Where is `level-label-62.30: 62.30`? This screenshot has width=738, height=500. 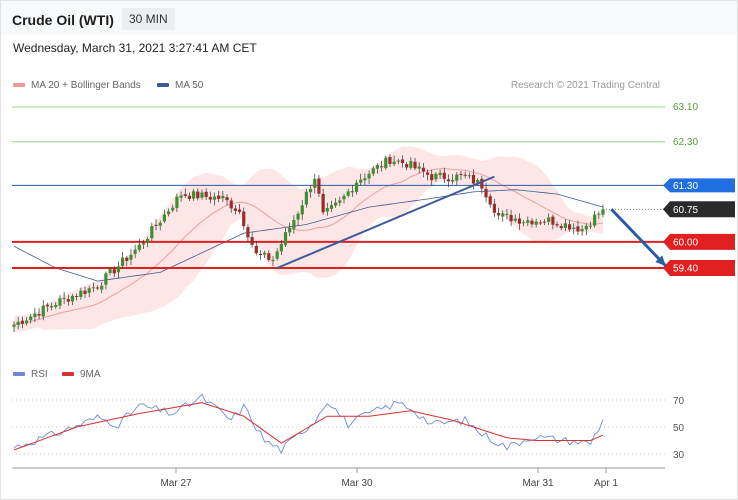 level-label-62.30: 62.30 is located at coordinates (685, 142).